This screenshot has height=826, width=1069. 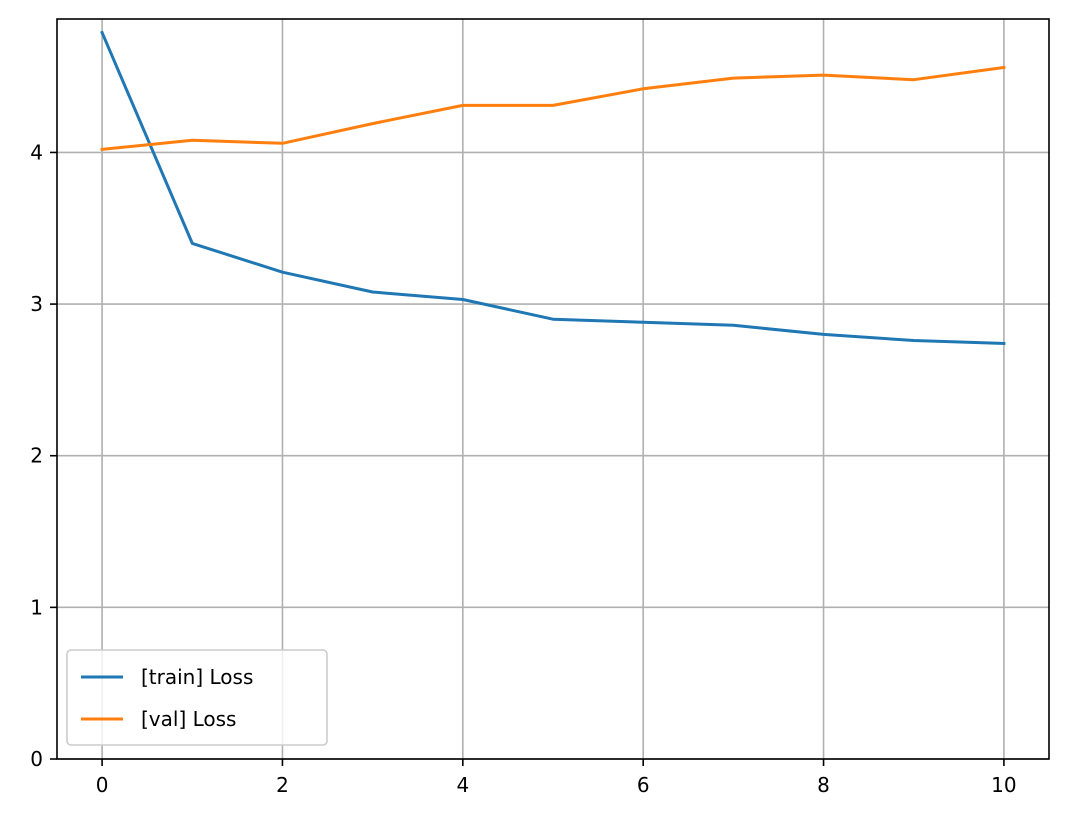 I want to click on x-tick-label: 4, so click(x=462, y=785).